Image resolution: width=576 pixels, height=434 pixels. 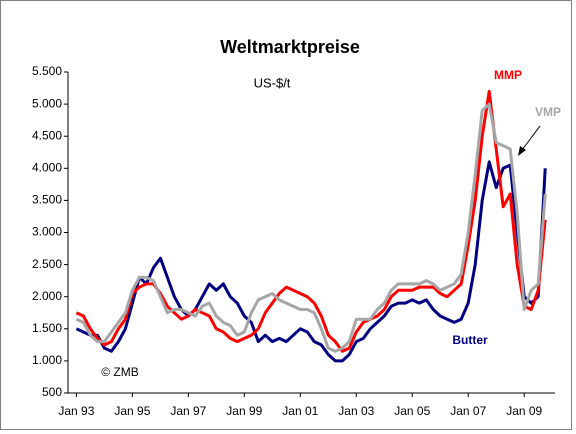 I want to click on arrow-head, so click(x=522, y=151).